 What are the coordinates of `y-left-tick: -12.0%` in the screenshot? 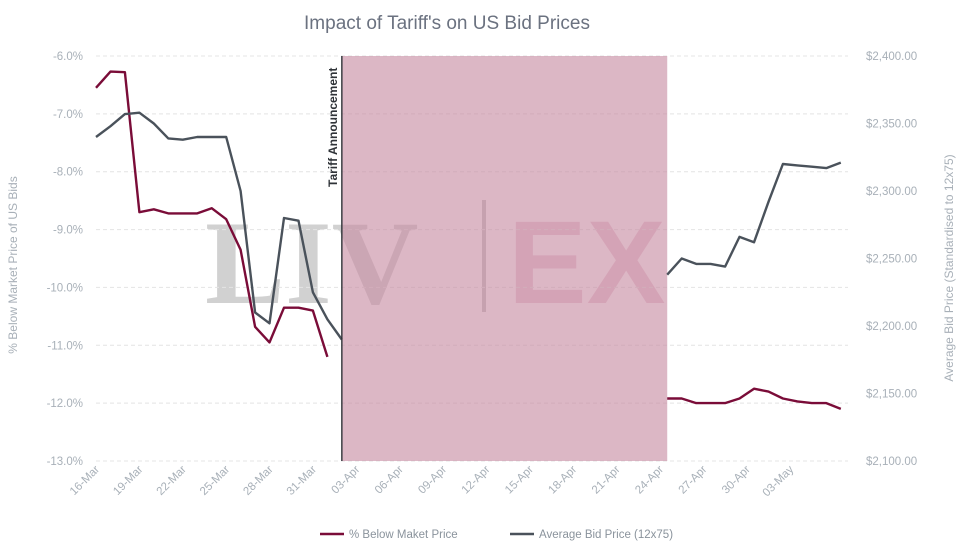 It's located at (65, 404).